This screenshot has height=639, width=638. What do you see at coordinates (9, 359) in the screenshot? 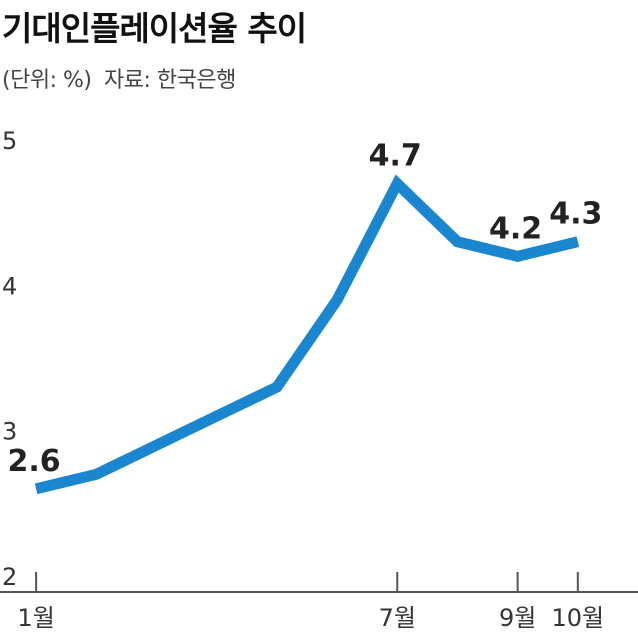
I see `y-axis-ticks: 2 3 4 5` at bounding box center [9, 359].